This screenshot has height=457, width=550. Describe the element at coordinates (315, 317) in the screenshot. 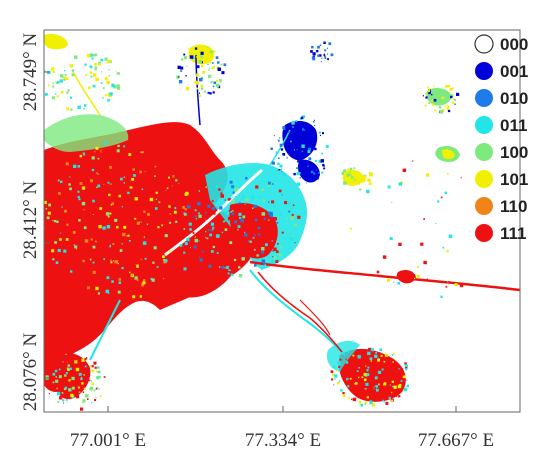

I see `road-southeast-line` at that location.